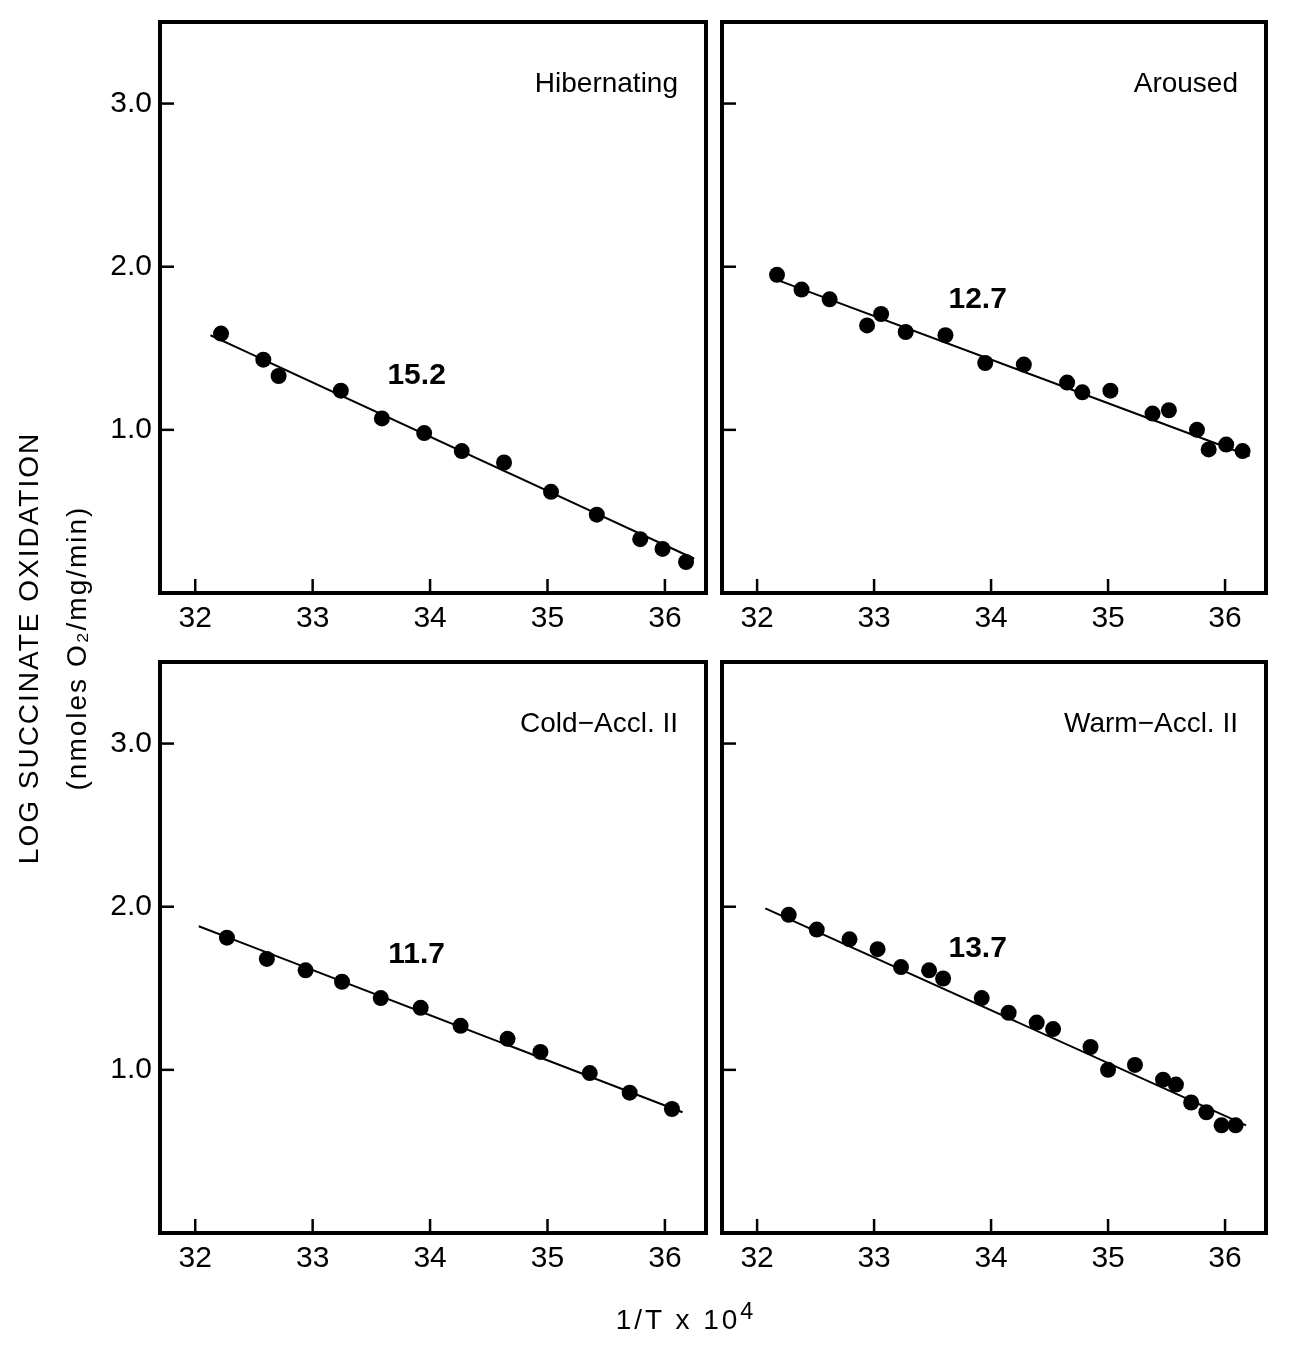  I want to click on text: Hibernating, so click(606, 82).